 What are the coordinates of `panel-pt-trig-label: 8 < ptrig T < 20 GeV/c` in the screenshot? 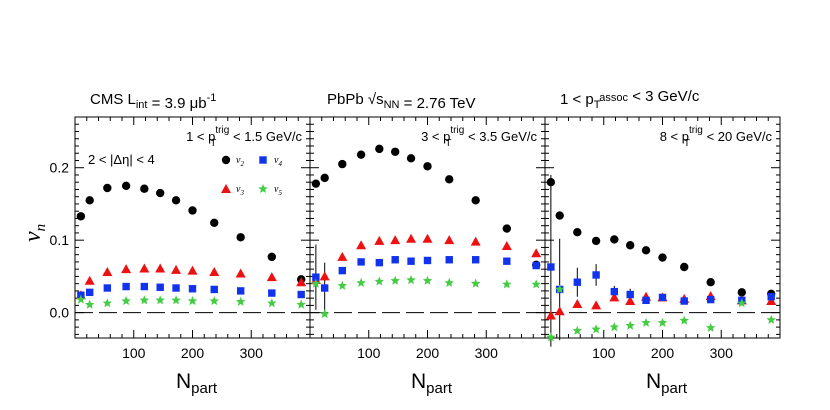 It's located at (716, 137).